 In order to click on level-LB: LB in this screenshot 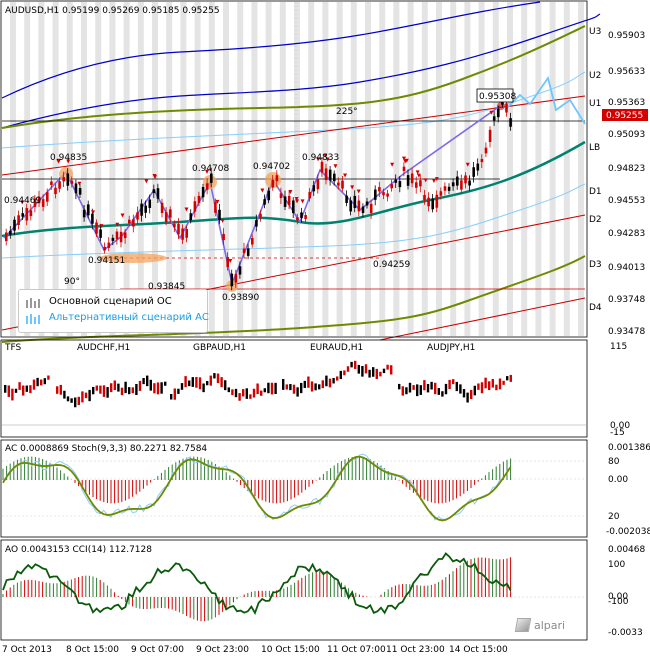, I will do `click(594, 148)`.